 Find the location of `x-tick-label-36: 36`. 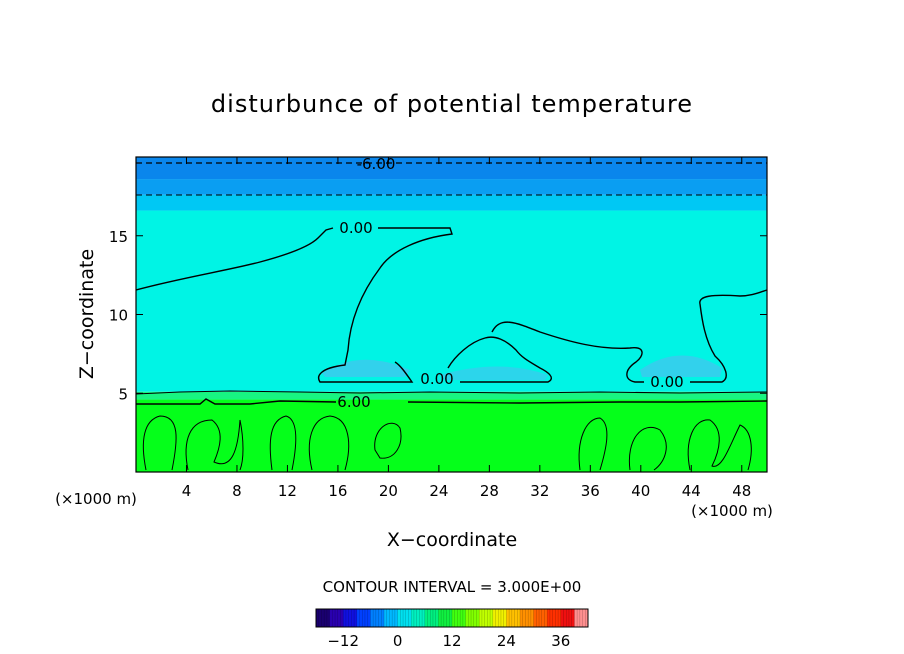

x-tick-label-36: 36 is located at coordinates (590, 491).